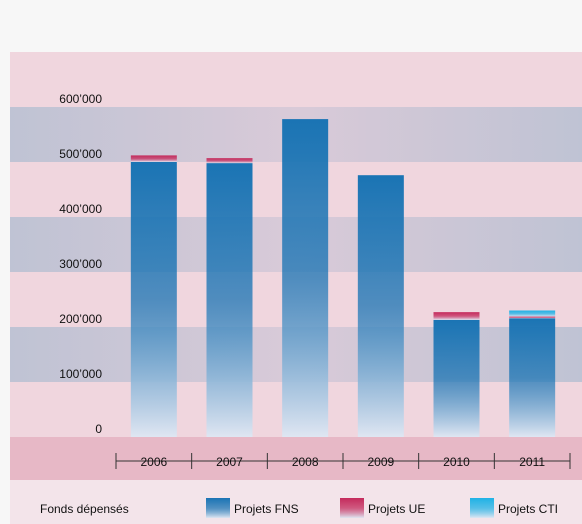  I want to click on x-tick-label: 2011, so click(532, 462).